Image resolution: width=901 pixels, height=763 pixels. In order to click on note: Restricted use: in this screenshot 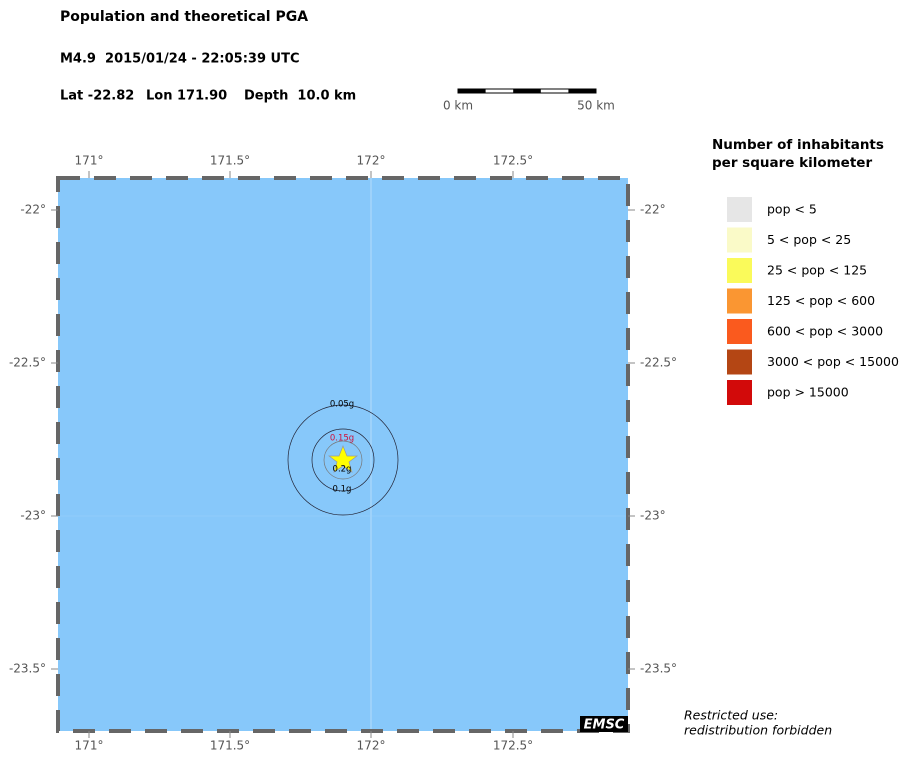, I will do `click(731, 715)`.